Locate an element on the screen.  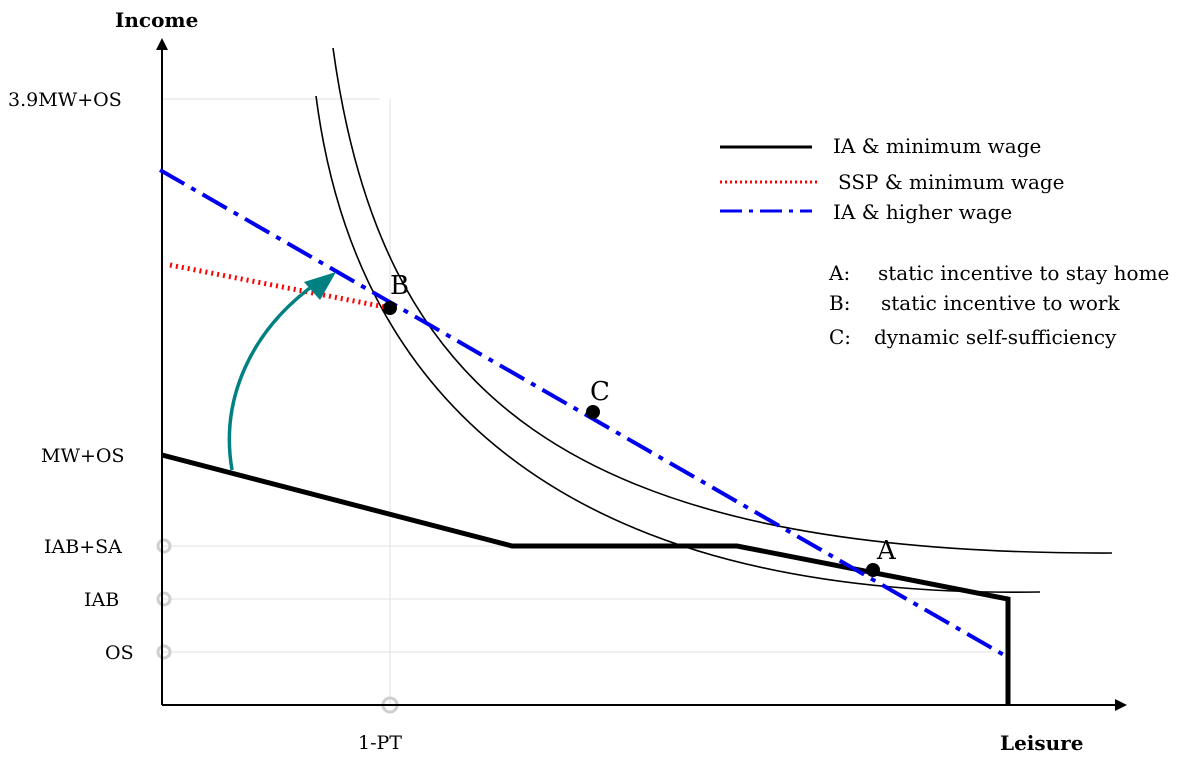
point-c-marker is located at coordinates (593, 412).